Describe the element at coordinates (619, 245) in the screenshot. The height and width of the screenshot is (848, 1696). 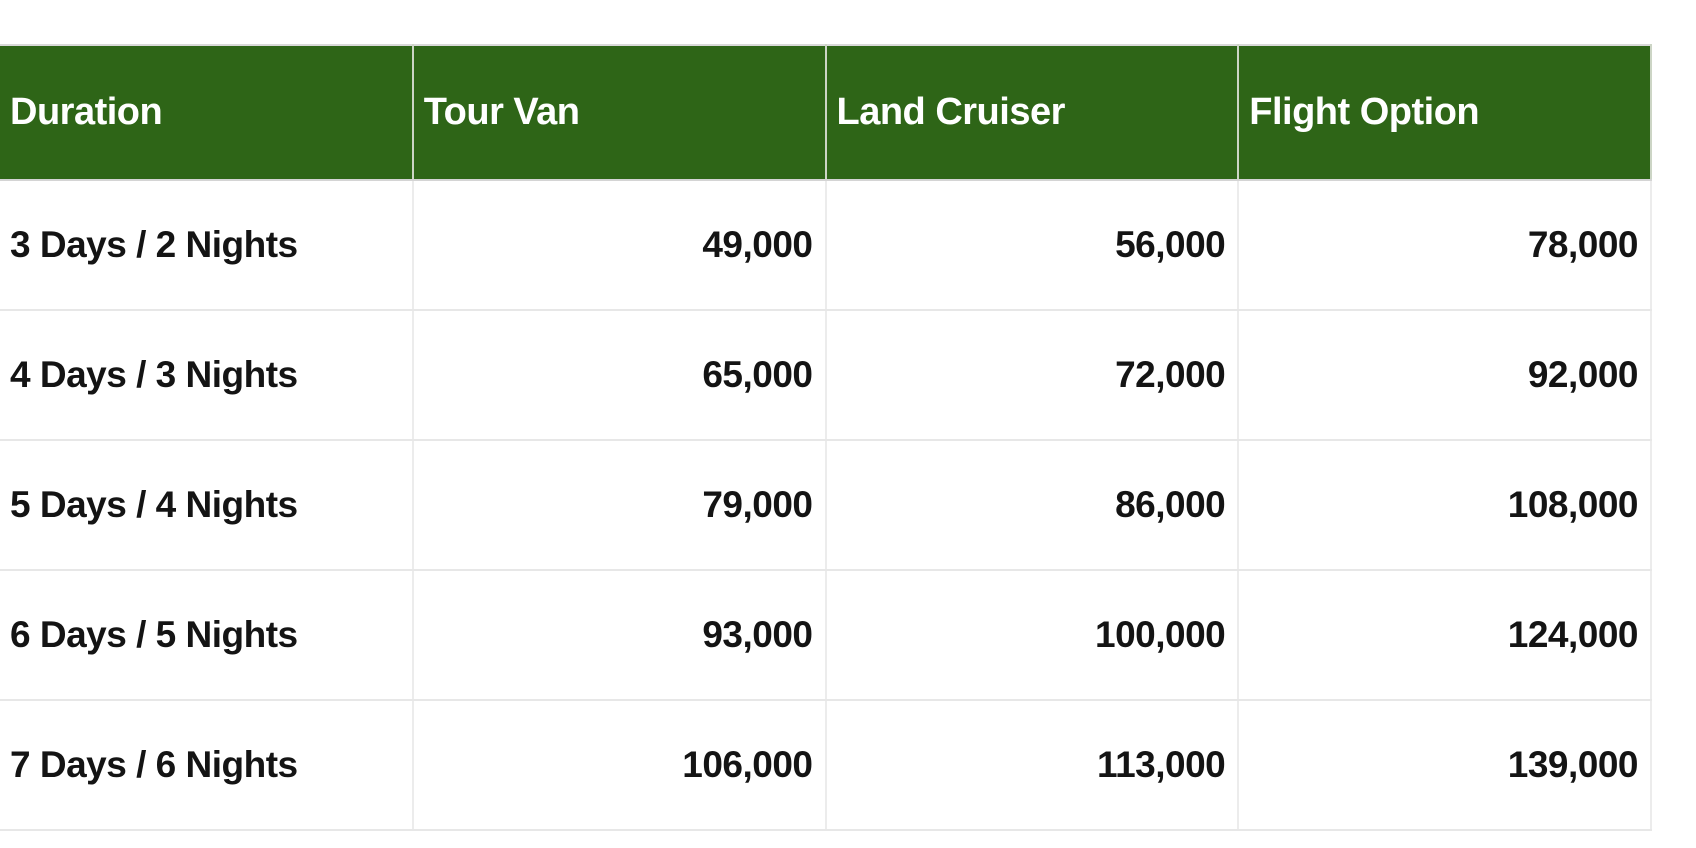
I see `price-cell-tour-van: 49,000` at that location.